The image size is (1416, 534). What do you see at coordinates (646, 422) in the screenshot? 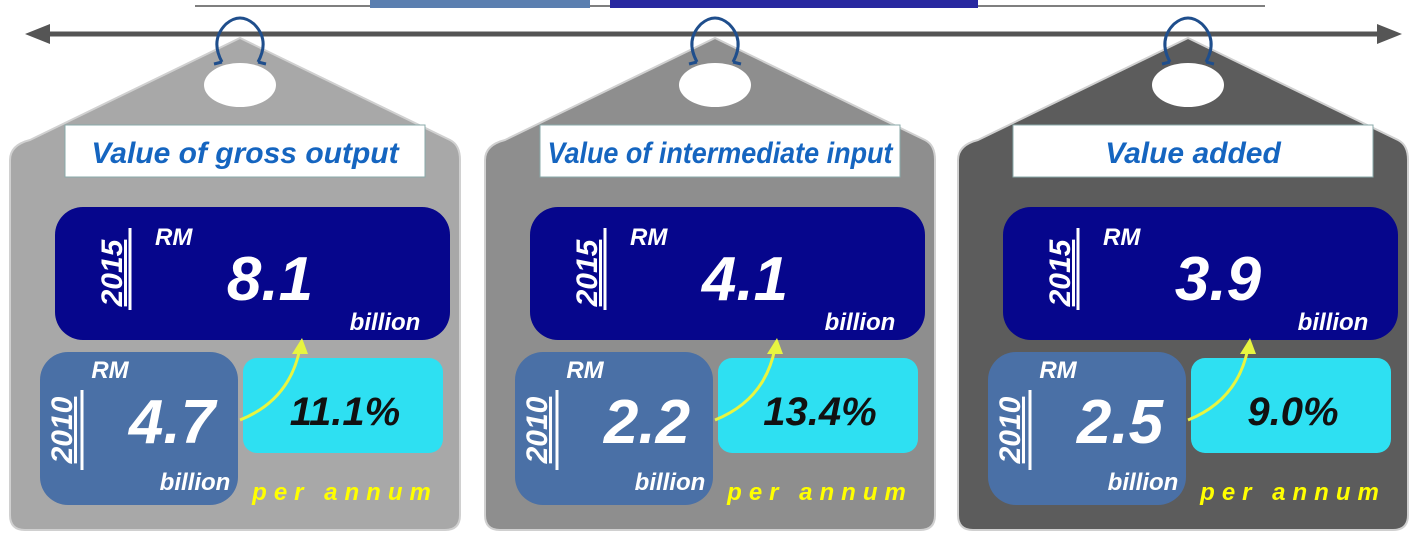
I see `amount: 2.2` at bounding box center [646, 422].